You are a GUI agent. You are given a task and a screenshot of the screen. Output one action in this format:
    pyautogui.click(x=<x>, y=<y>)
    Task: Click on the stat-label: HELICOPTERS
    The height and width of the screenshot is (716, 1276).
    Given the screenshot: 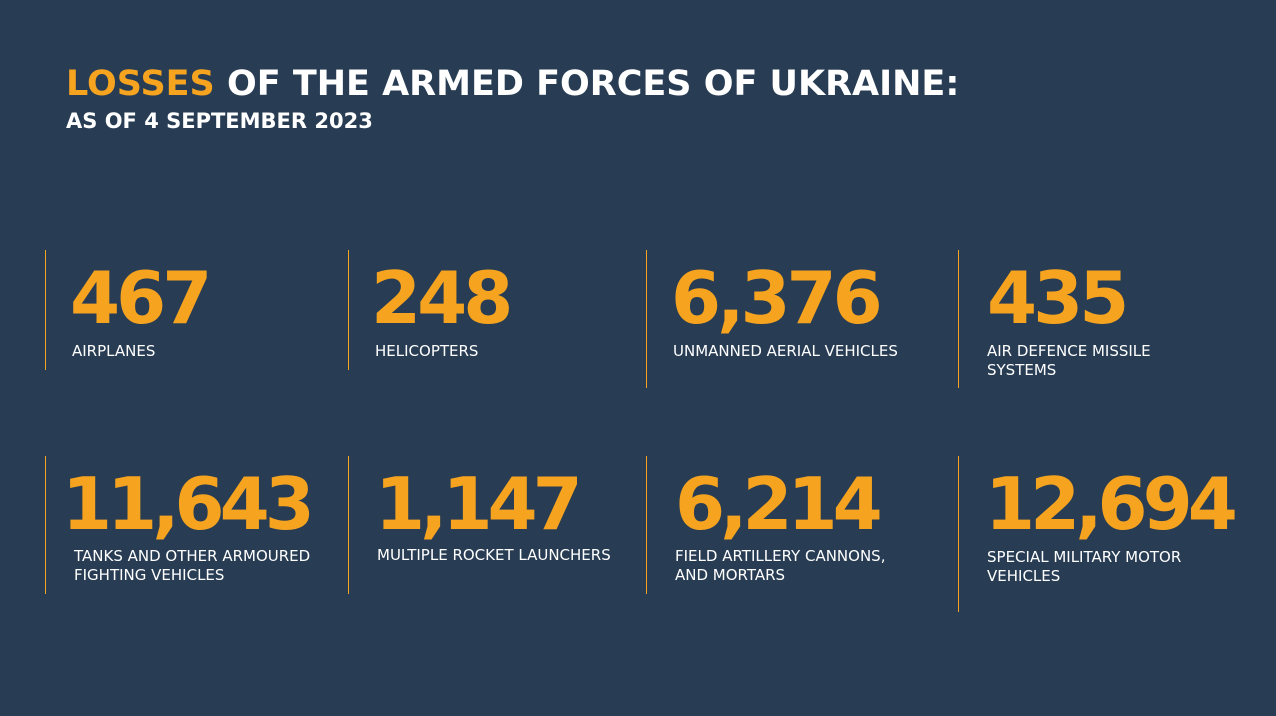 What is the action you would take?
    pyautogui.click(x=427, y=351)
    